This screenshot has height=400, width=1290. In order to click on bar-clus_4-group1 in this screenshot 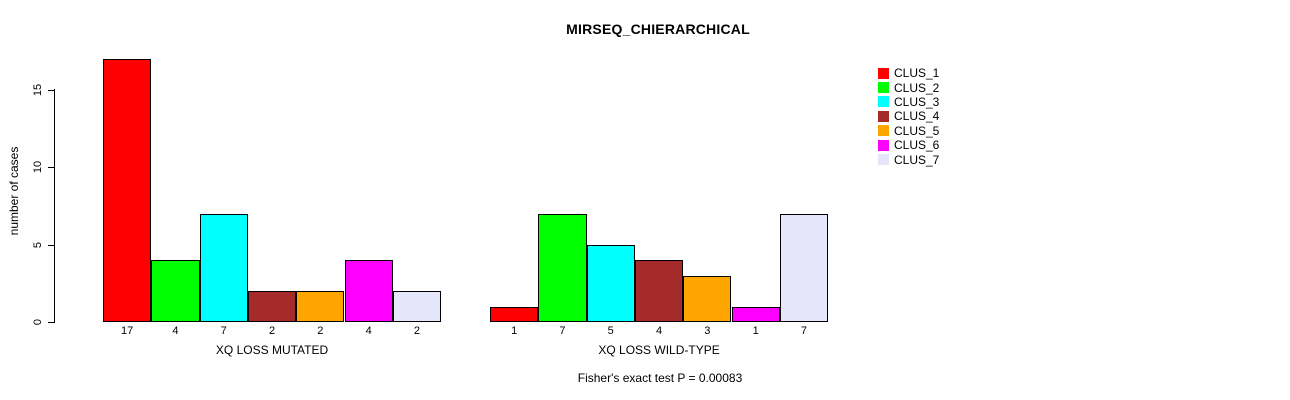, I will do `click(272, 306)`.